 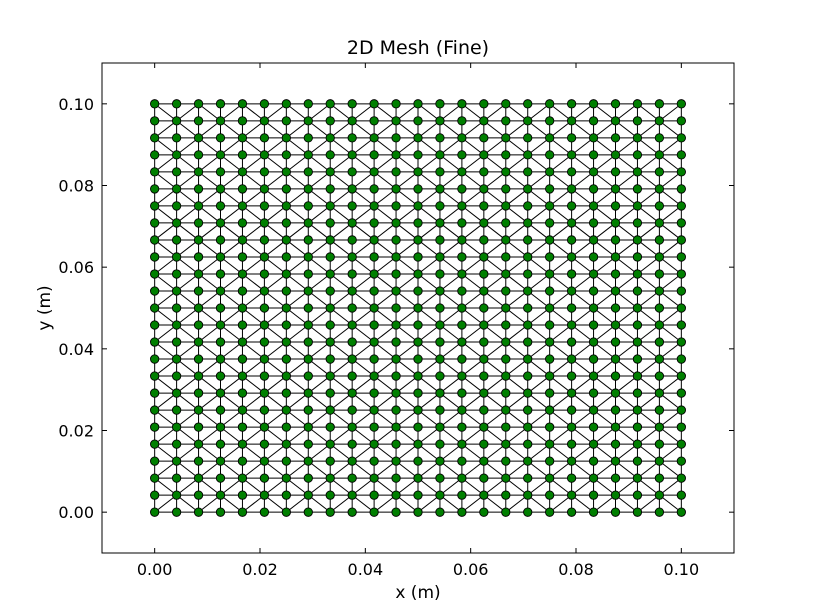 I want to click on chart-title: 2D Mesh (Fine), so click(x=418, y=48).